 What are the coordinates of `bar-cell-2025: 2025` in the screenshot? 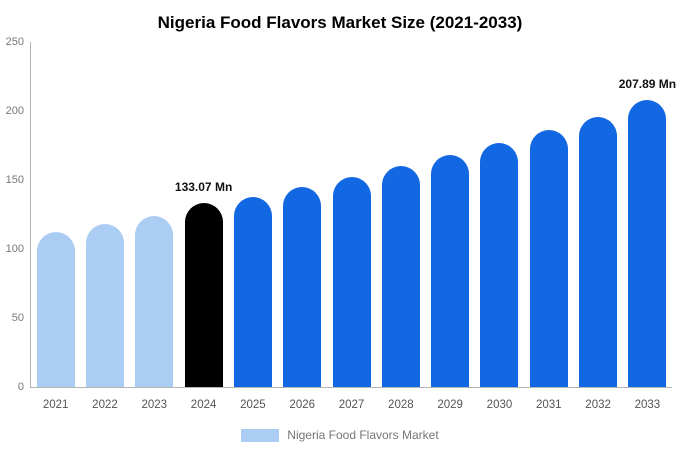 It's located at (252, 226).